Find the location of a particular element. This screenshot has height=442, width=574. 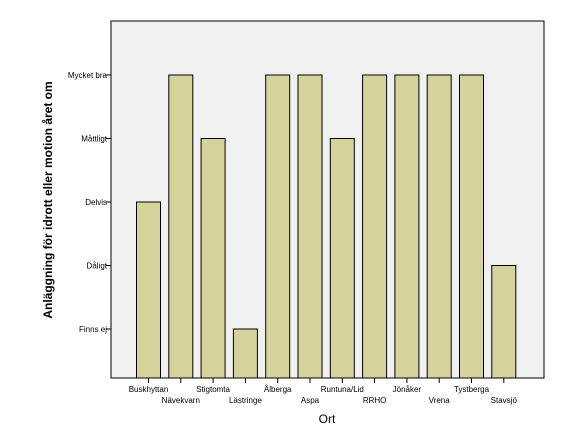

bar-rrho is located at coordinates (375, 226).